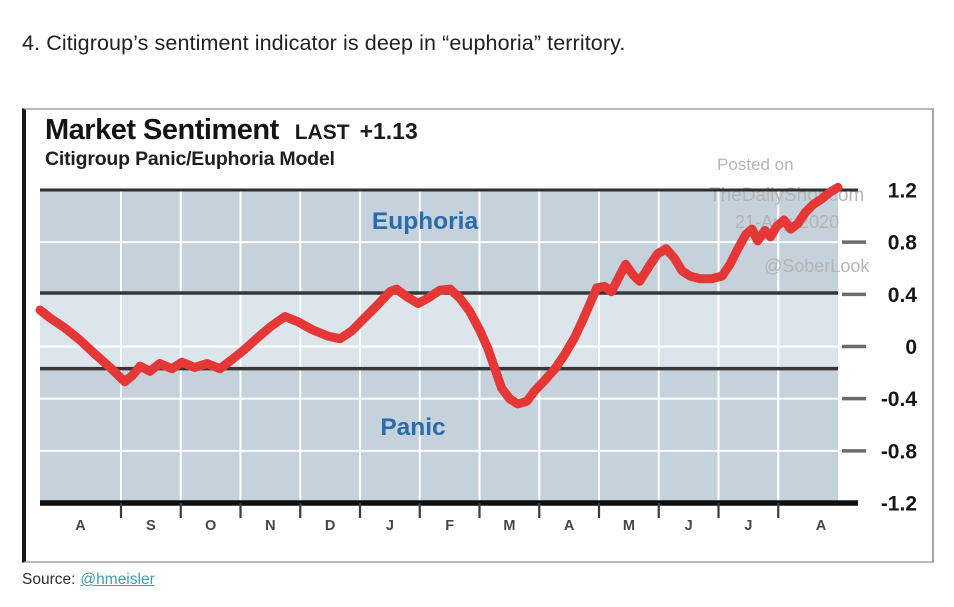  What do you see at coordinates (903, 295) in the screenshot?
I see `y-axis-label: 0.4` at bounding box center [903, 295].